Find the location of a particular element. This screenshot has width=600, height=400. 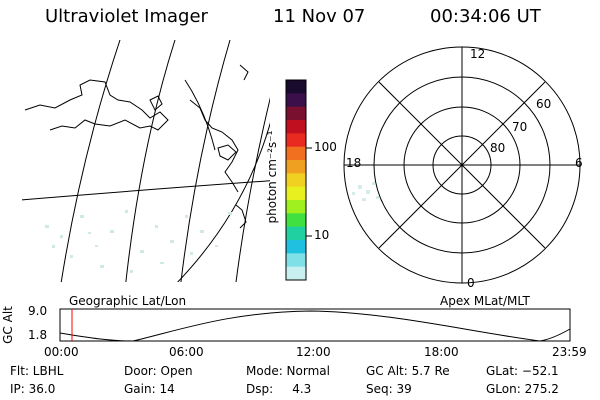

instrument-title: Ultraviolet Imager is located at coordinates (126, 16).